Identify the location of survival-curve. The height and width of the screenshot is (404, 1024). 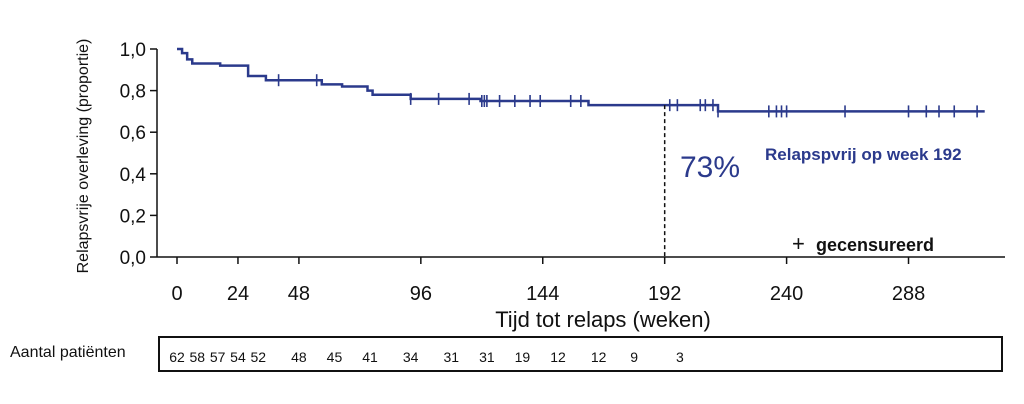
(581, 80).